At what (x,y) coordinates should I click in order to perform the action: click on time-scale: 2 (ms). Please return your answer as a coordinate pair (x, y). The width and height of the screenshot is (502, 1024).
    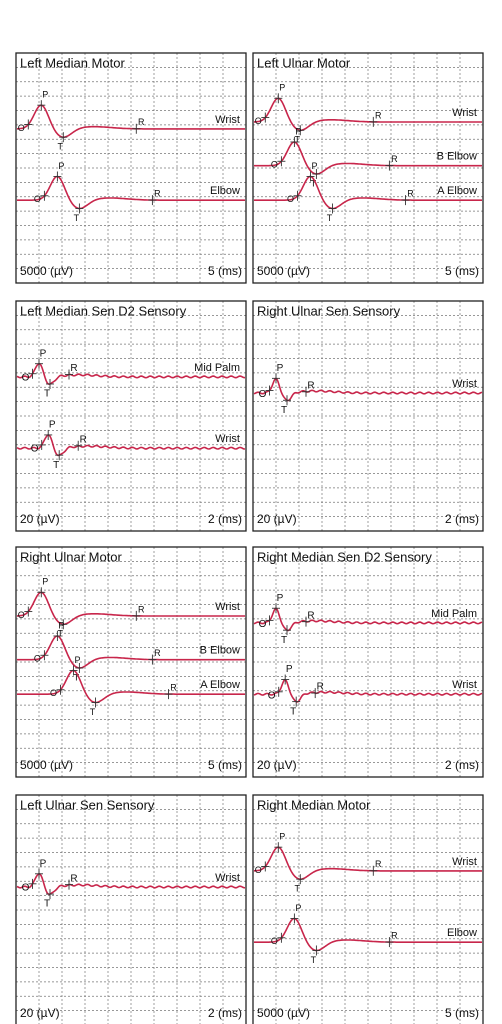
    Looking at the image, I should click on (462, 519).